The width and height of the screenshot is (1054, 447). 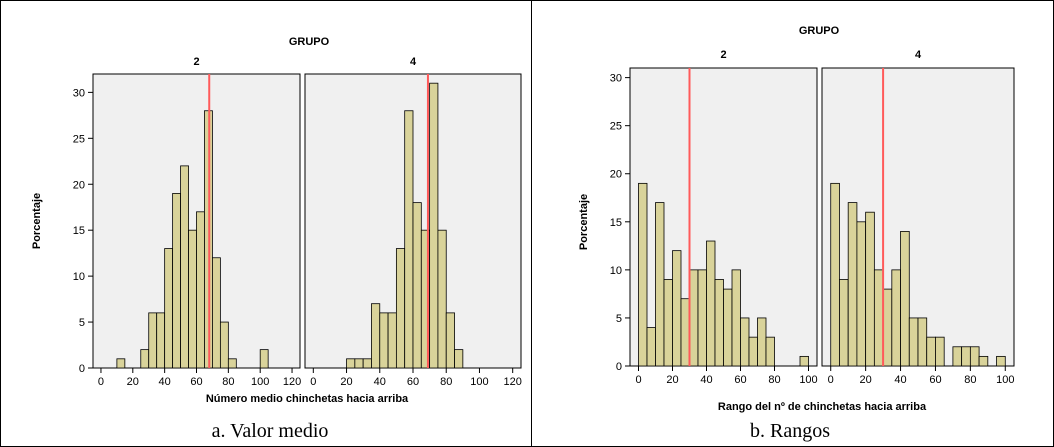 What do you see at coordinates (790, 431) in the screenshot?
I see `panel-caption: b. Rangos` at bounding box center [790, 431].